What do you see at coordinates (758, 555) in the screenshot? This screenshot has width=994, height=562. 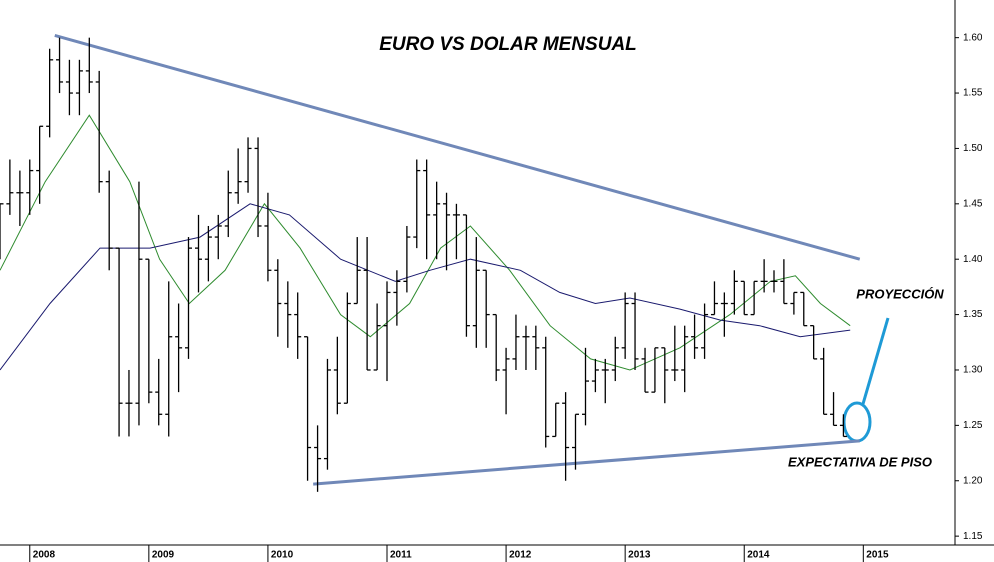 I see `x-tick-label: 2014` at bounding box center [758, 555].